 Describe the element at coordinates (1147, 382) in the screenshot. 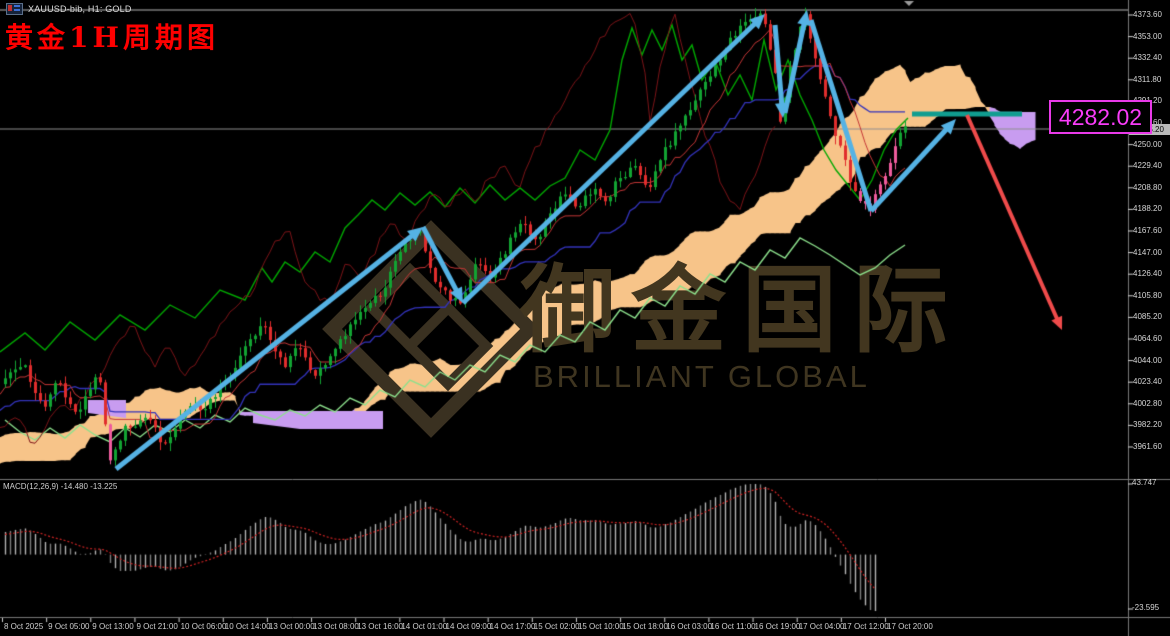

I see `price-tick-label: 4023.40` at that location.